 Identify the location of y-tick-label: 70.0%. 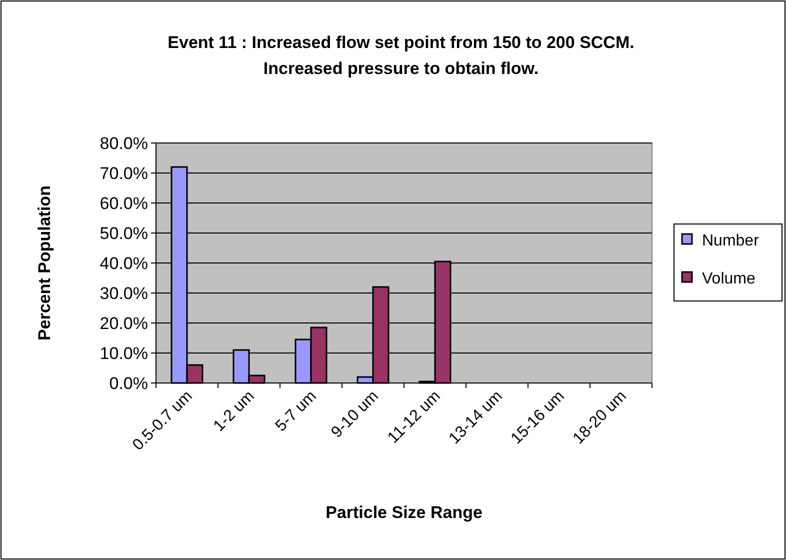
(124, 173).